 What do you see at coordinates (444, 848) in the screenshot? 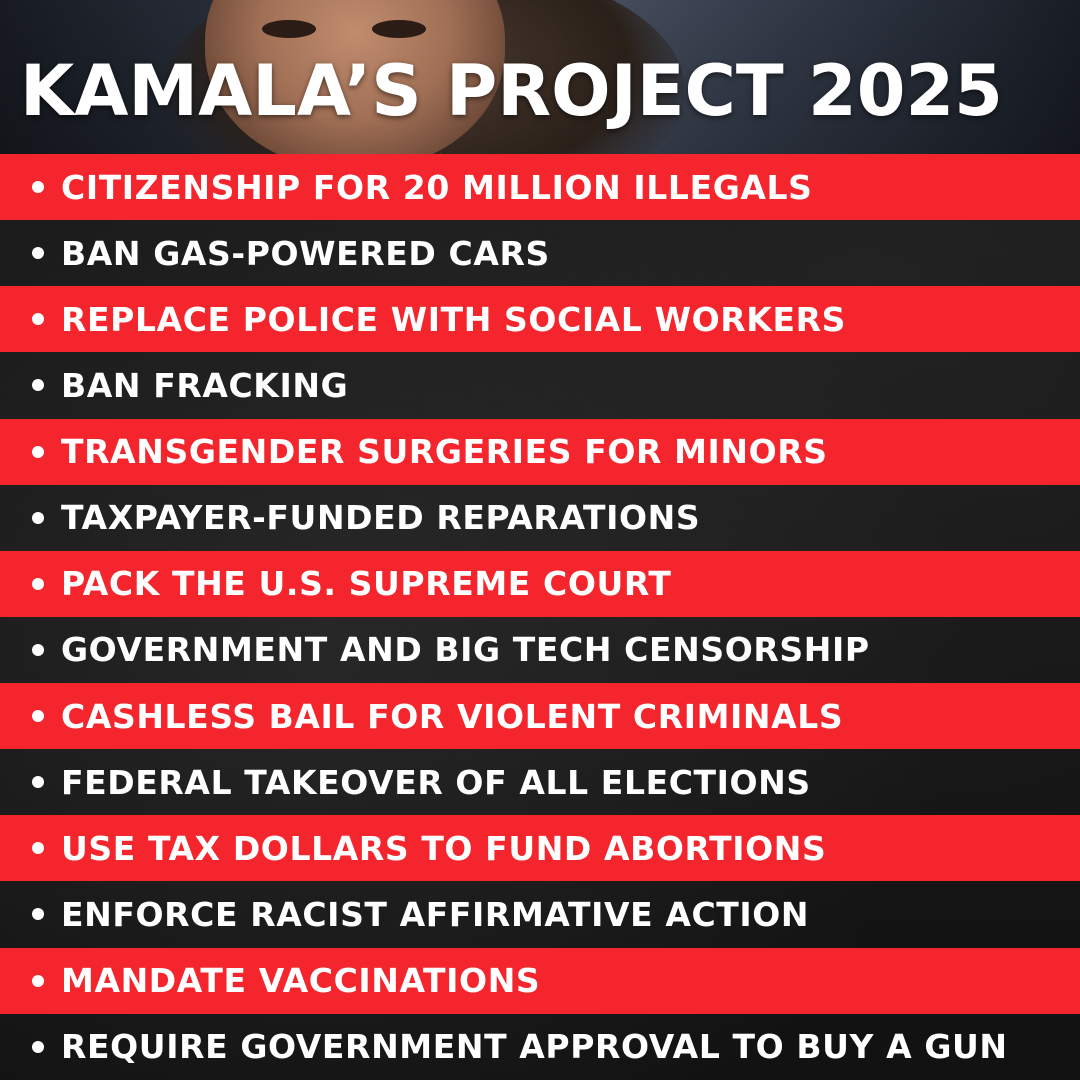
I see `list-item-text: USE TAX DOLLARS TO FUND ABORTIONS` at bounding box center [444, 848].